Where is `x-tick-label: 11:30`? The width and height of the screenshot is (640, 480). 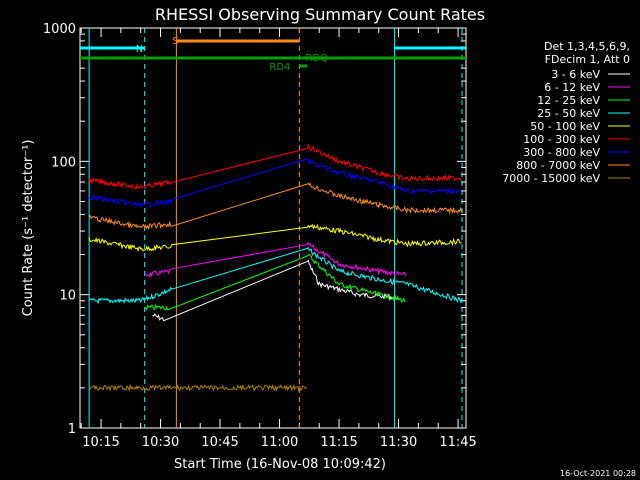 x-tick-label: 11:30 is located at coordinates (398, 442).